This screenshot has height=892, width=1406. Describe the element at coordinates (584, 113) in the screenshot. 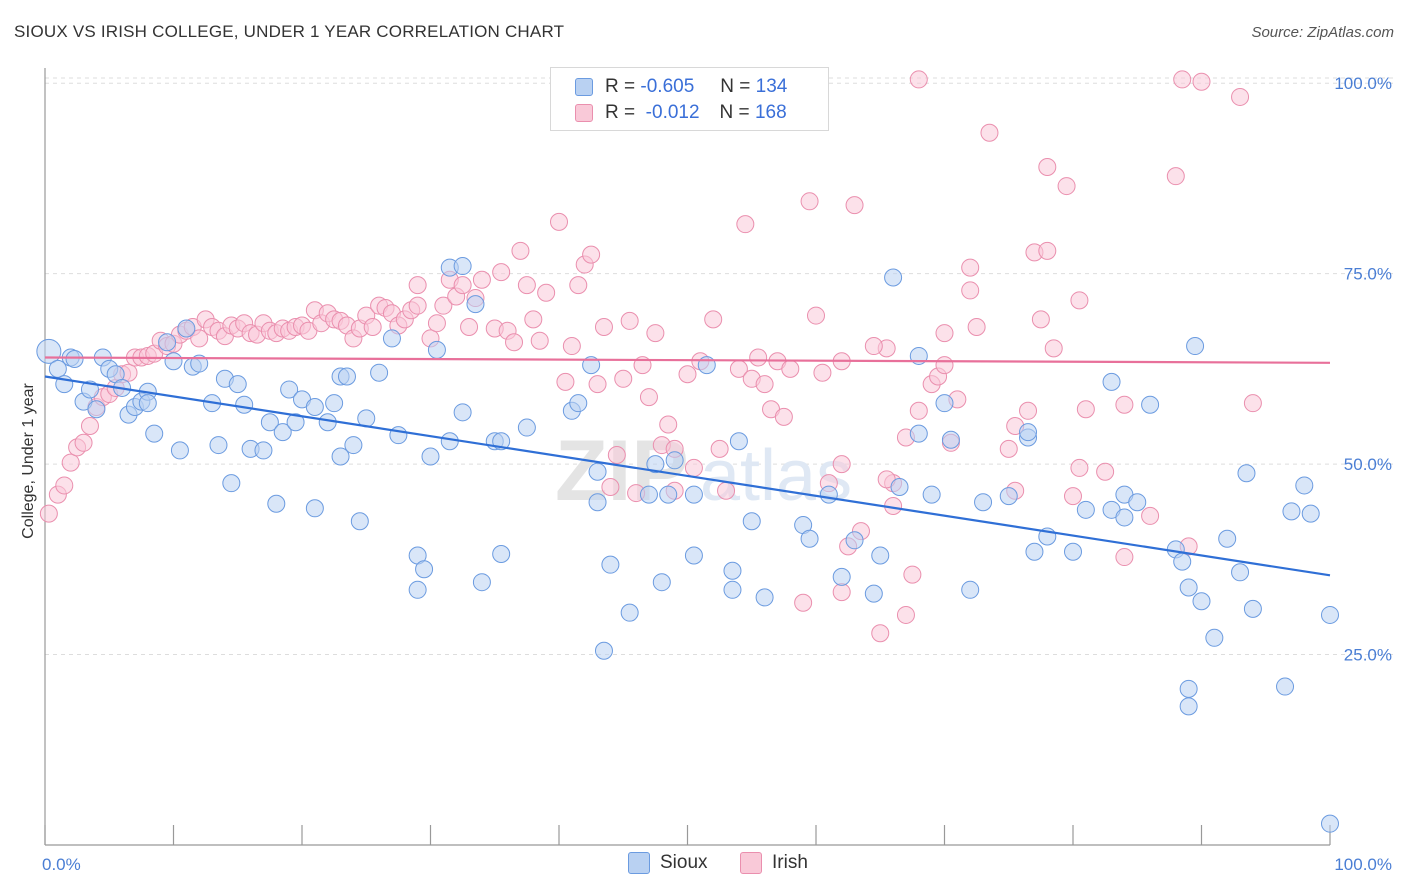

I see `irish-swatch` at that location.